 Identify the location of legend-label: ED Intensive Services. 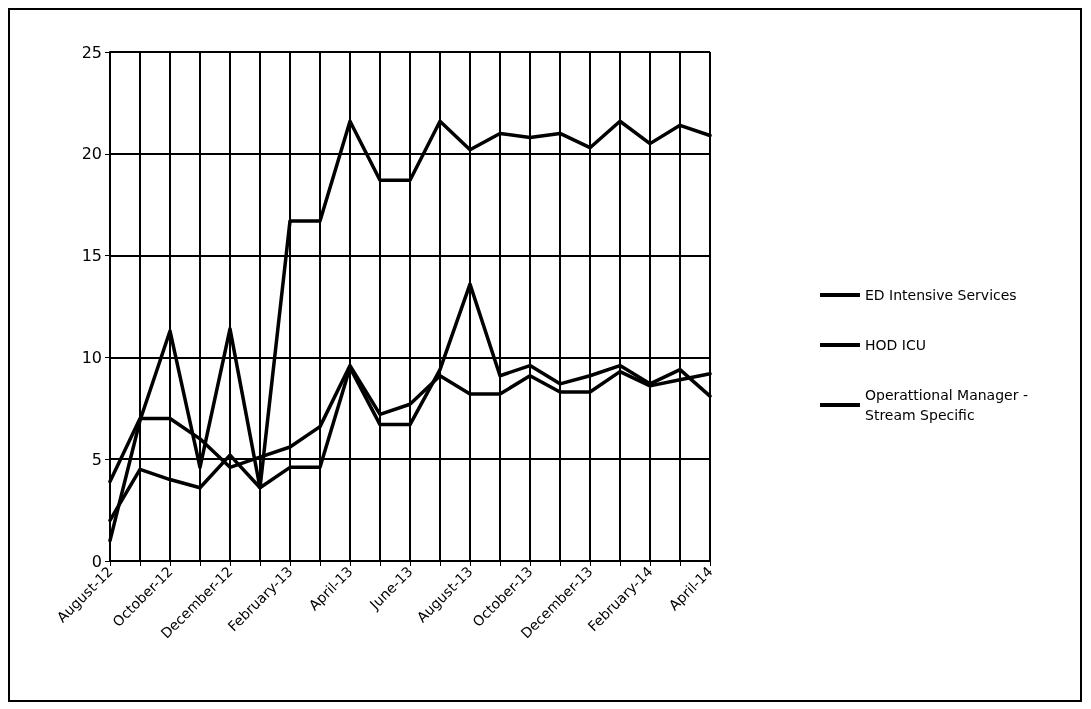
(941, 295).